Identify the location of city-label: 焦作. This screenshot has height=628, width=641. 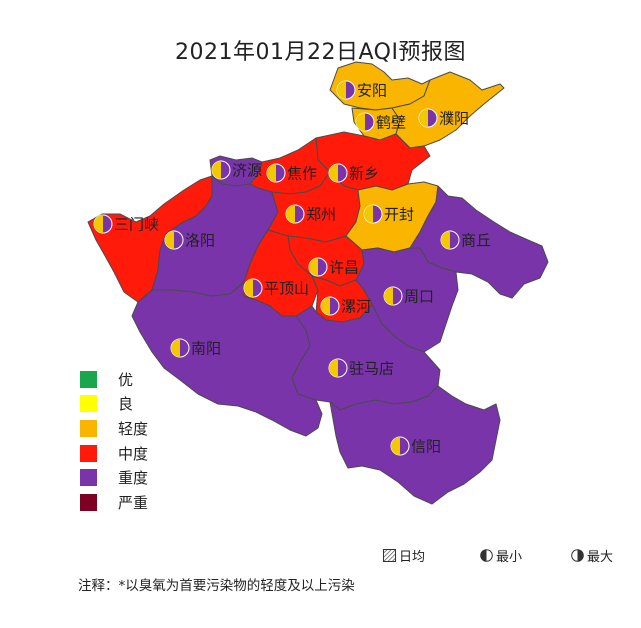
(302, 174).